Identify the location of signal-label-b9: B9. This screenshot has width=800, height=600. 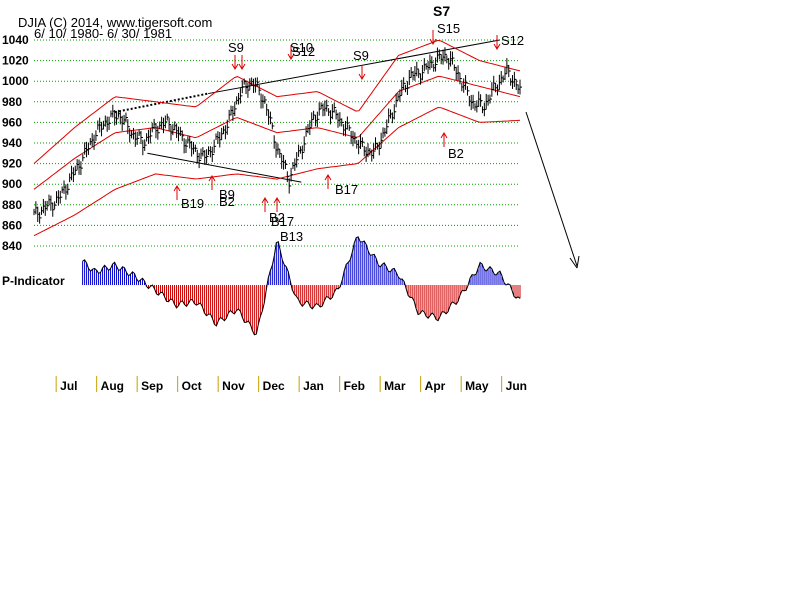
(227, 194).